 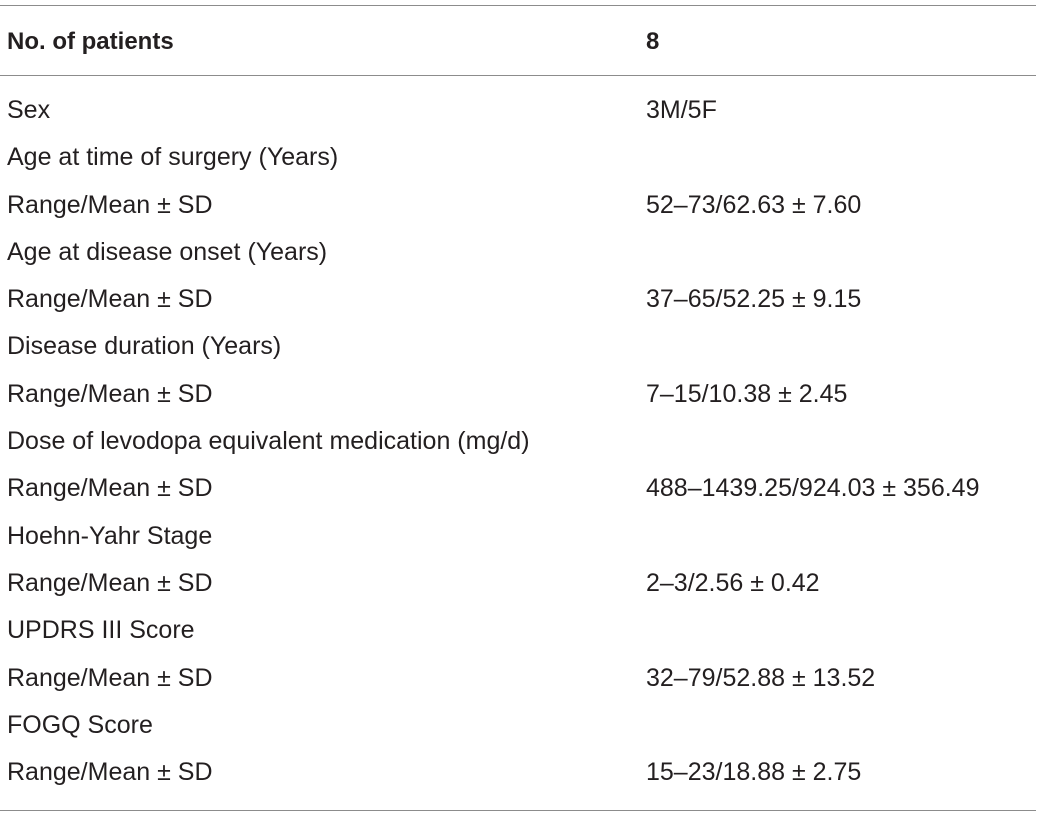 What do you see at coordinates (518, 633) in the screenshot?
I see `table-row: UPDRS III Score` at bounding box center [518, 633].